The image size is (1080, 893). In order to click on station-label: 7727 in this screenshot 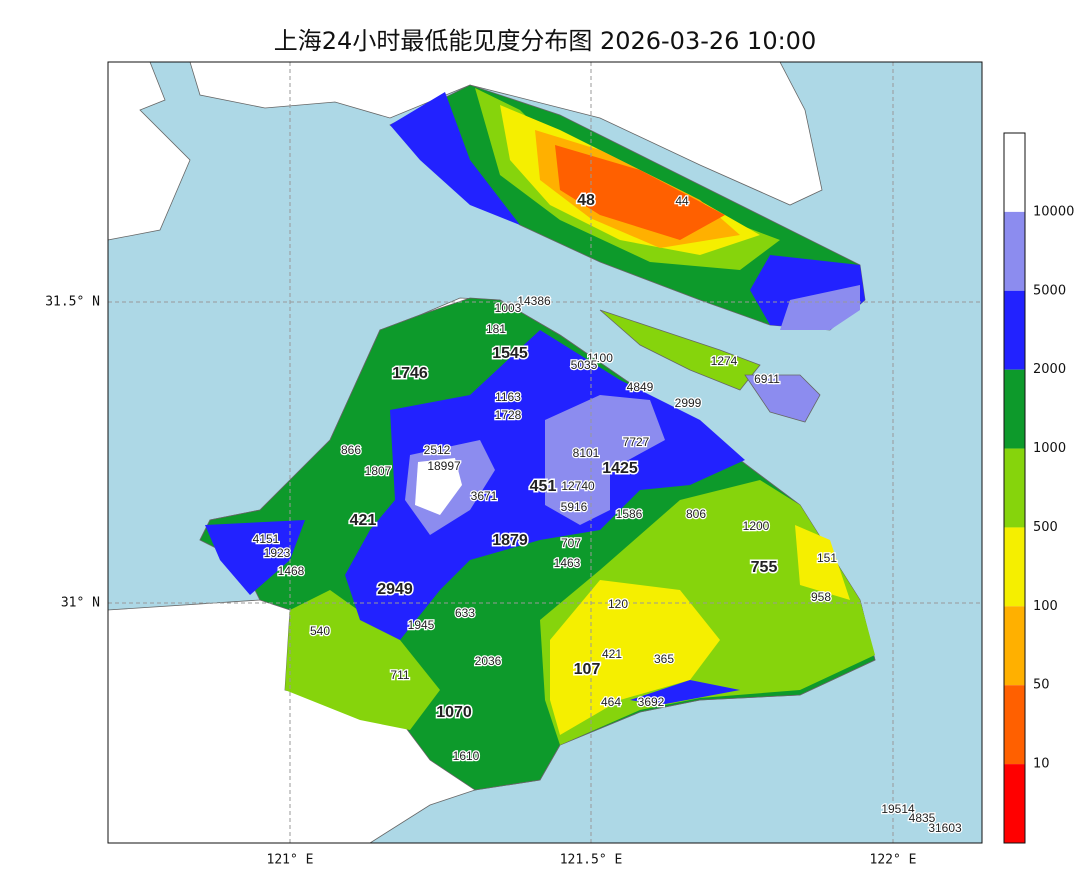, I will do `click(636, 442)`.